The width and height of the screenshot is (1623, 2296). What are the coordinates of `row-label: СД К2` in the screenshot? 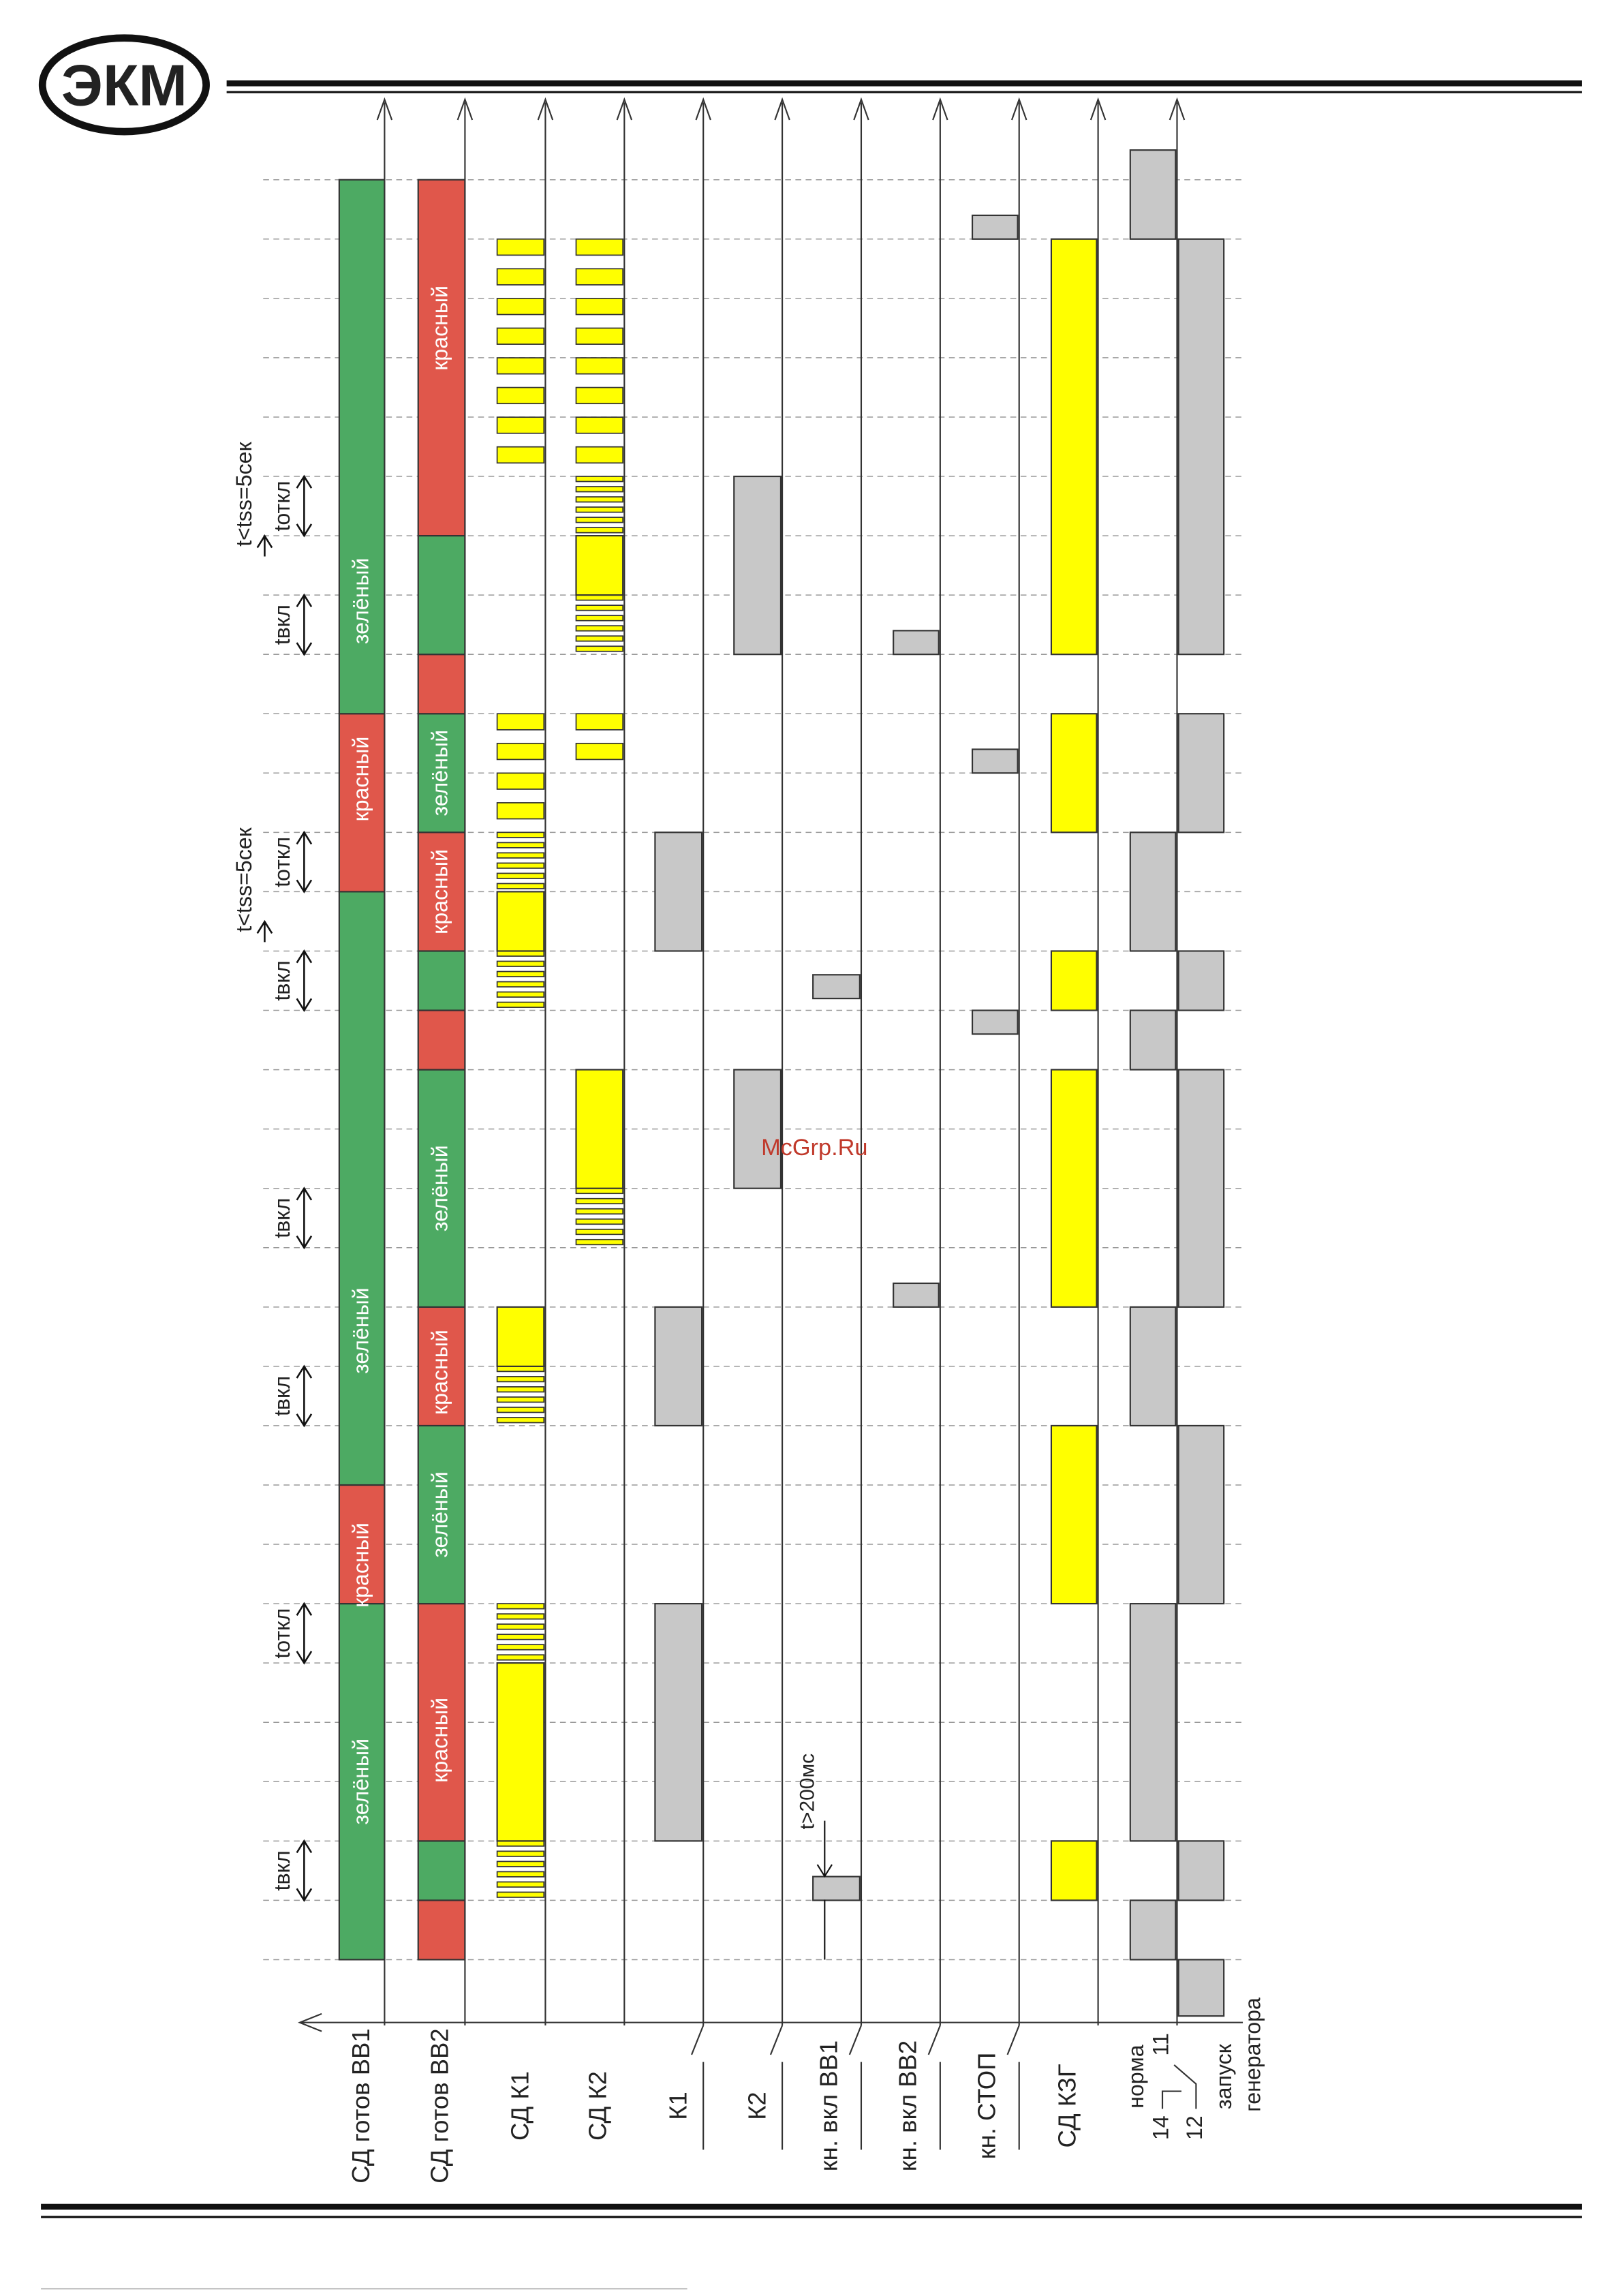 It's located at (597, 2106).